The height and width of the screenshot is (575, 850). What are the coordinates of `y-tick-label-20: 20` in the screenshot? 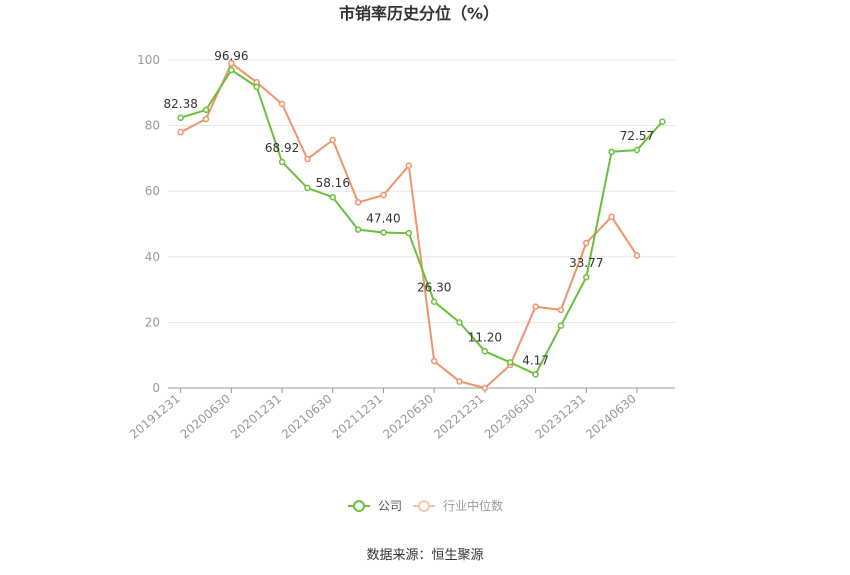 It's located at (152, 322).